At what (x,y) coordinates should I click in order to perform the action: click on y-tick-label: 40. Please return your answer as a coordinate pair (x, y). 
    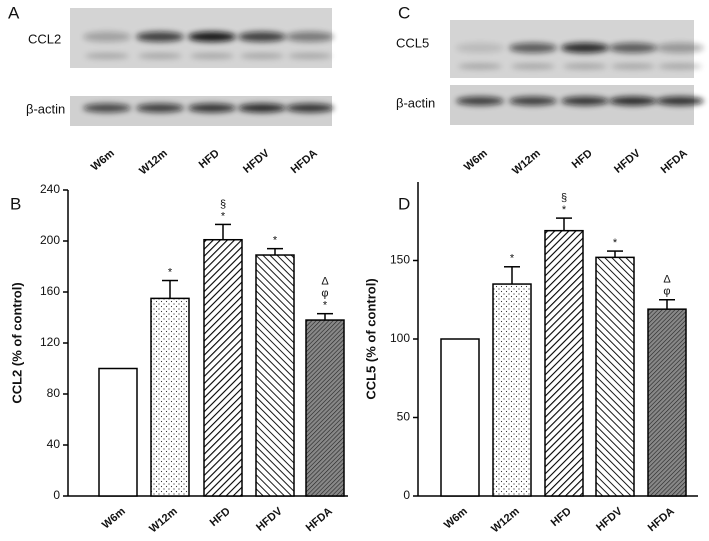
    Looking at the image, I should click on (54, 444).